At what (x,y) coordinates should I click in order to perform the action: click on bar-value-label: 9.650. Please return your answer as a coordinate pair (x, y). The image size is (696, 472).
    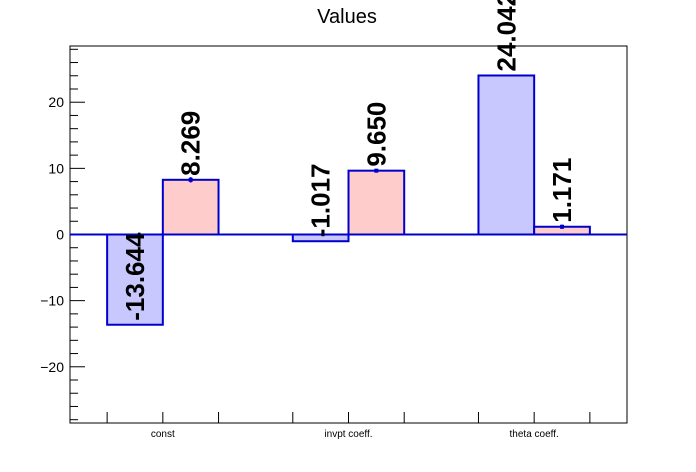
    Looking at the image, I should click on (376, 134).